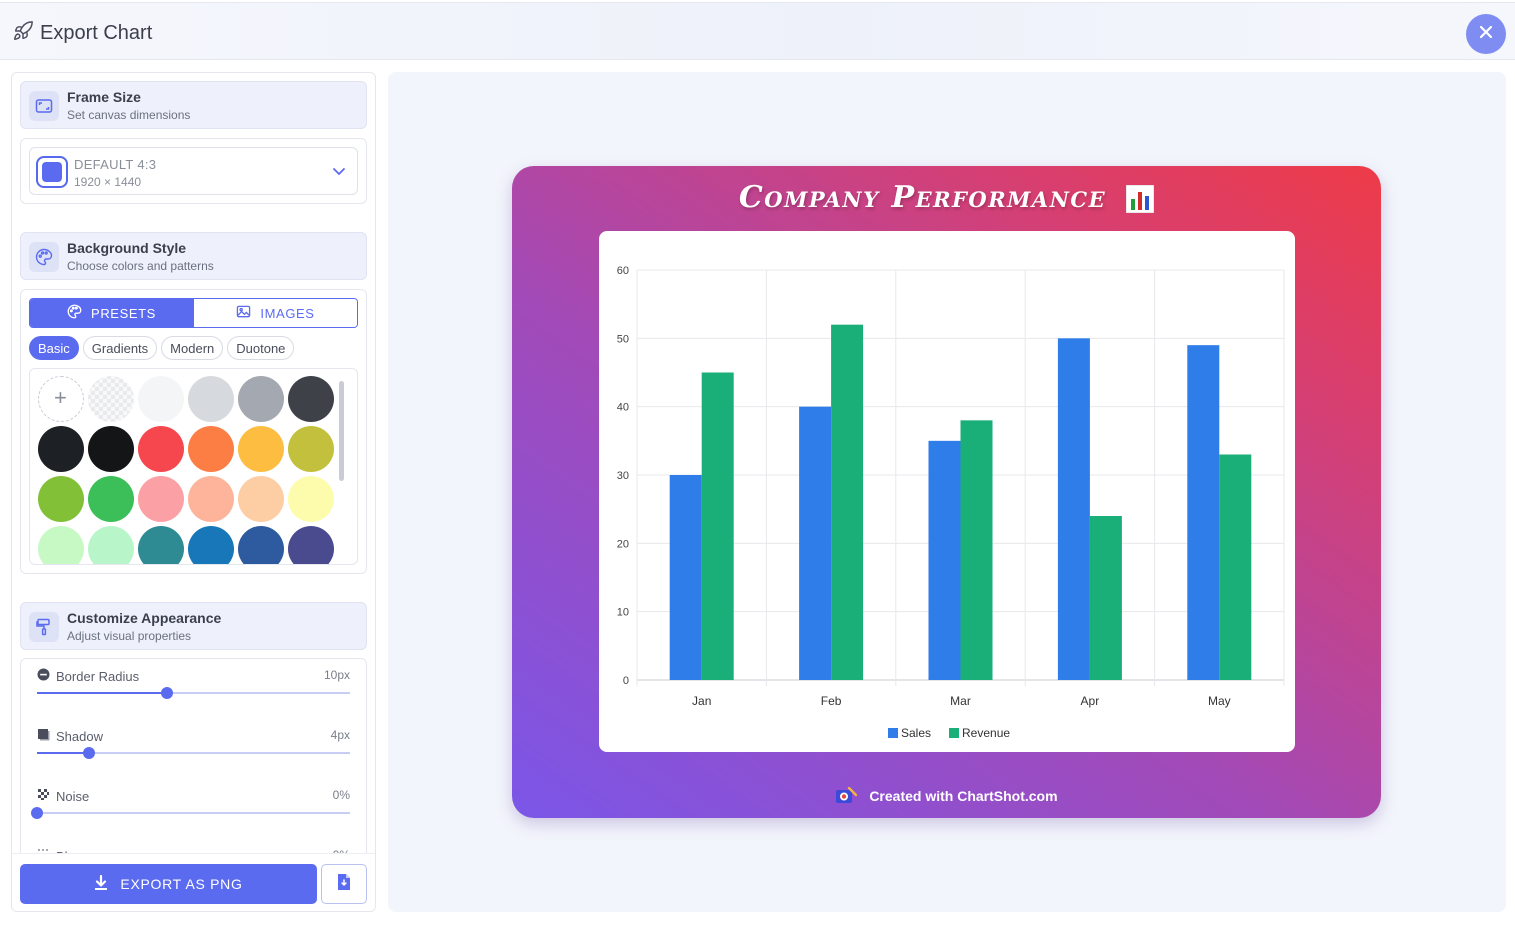  Describe the element at coordinates (63, 753) in the screenshot. I see `shadow-fill` at that location.